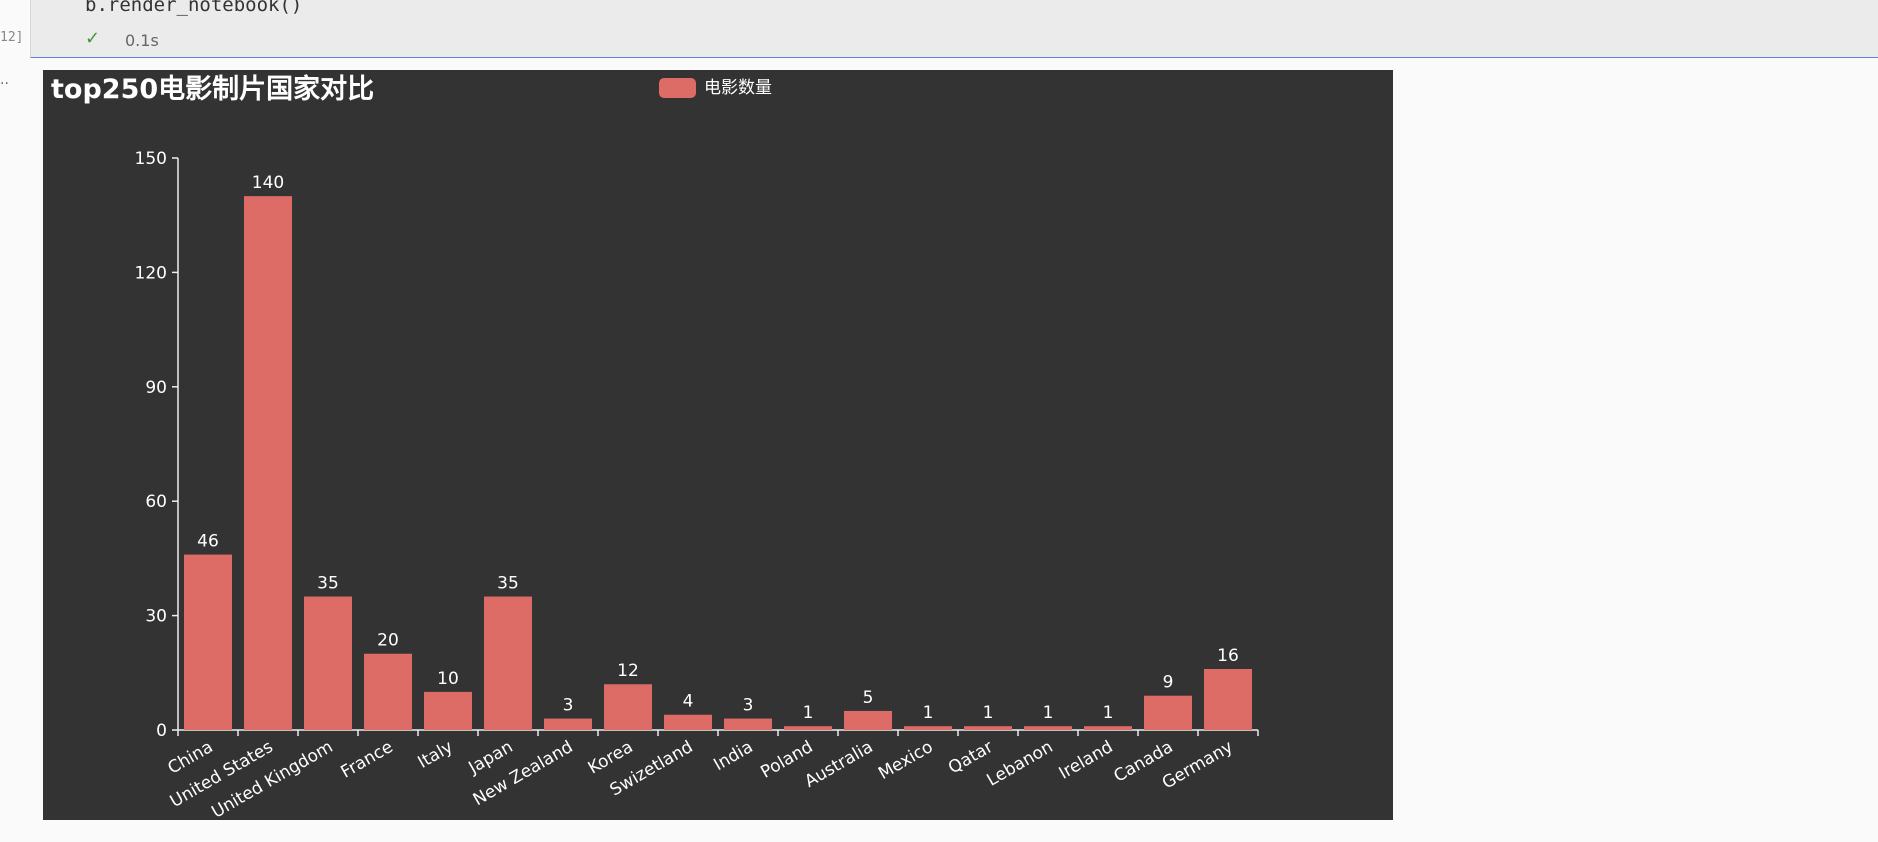 The width and height of the screenshot is (1878, 842). I want to click on y-tick-label: 0, so click(161, 731).